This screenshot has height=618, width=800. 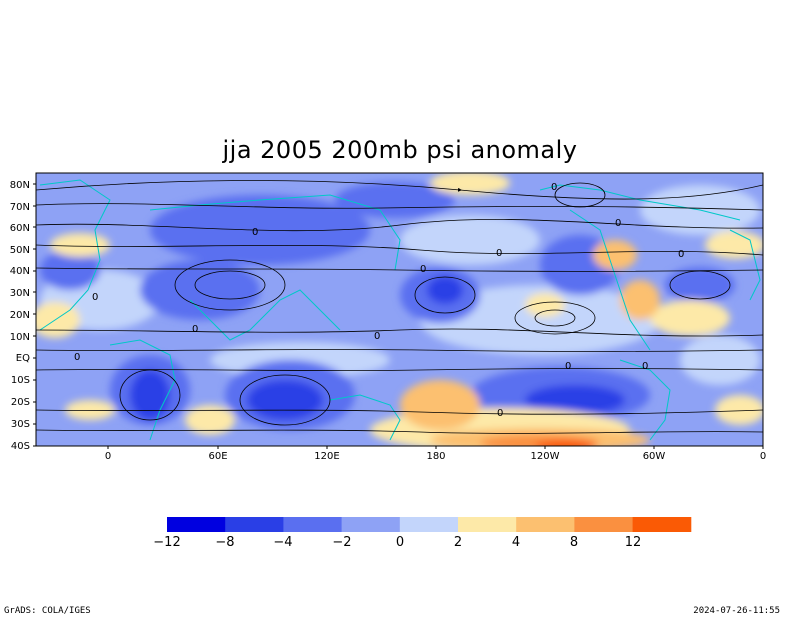 I want to click on lat-label: 70N, so click(x=20, y=207).